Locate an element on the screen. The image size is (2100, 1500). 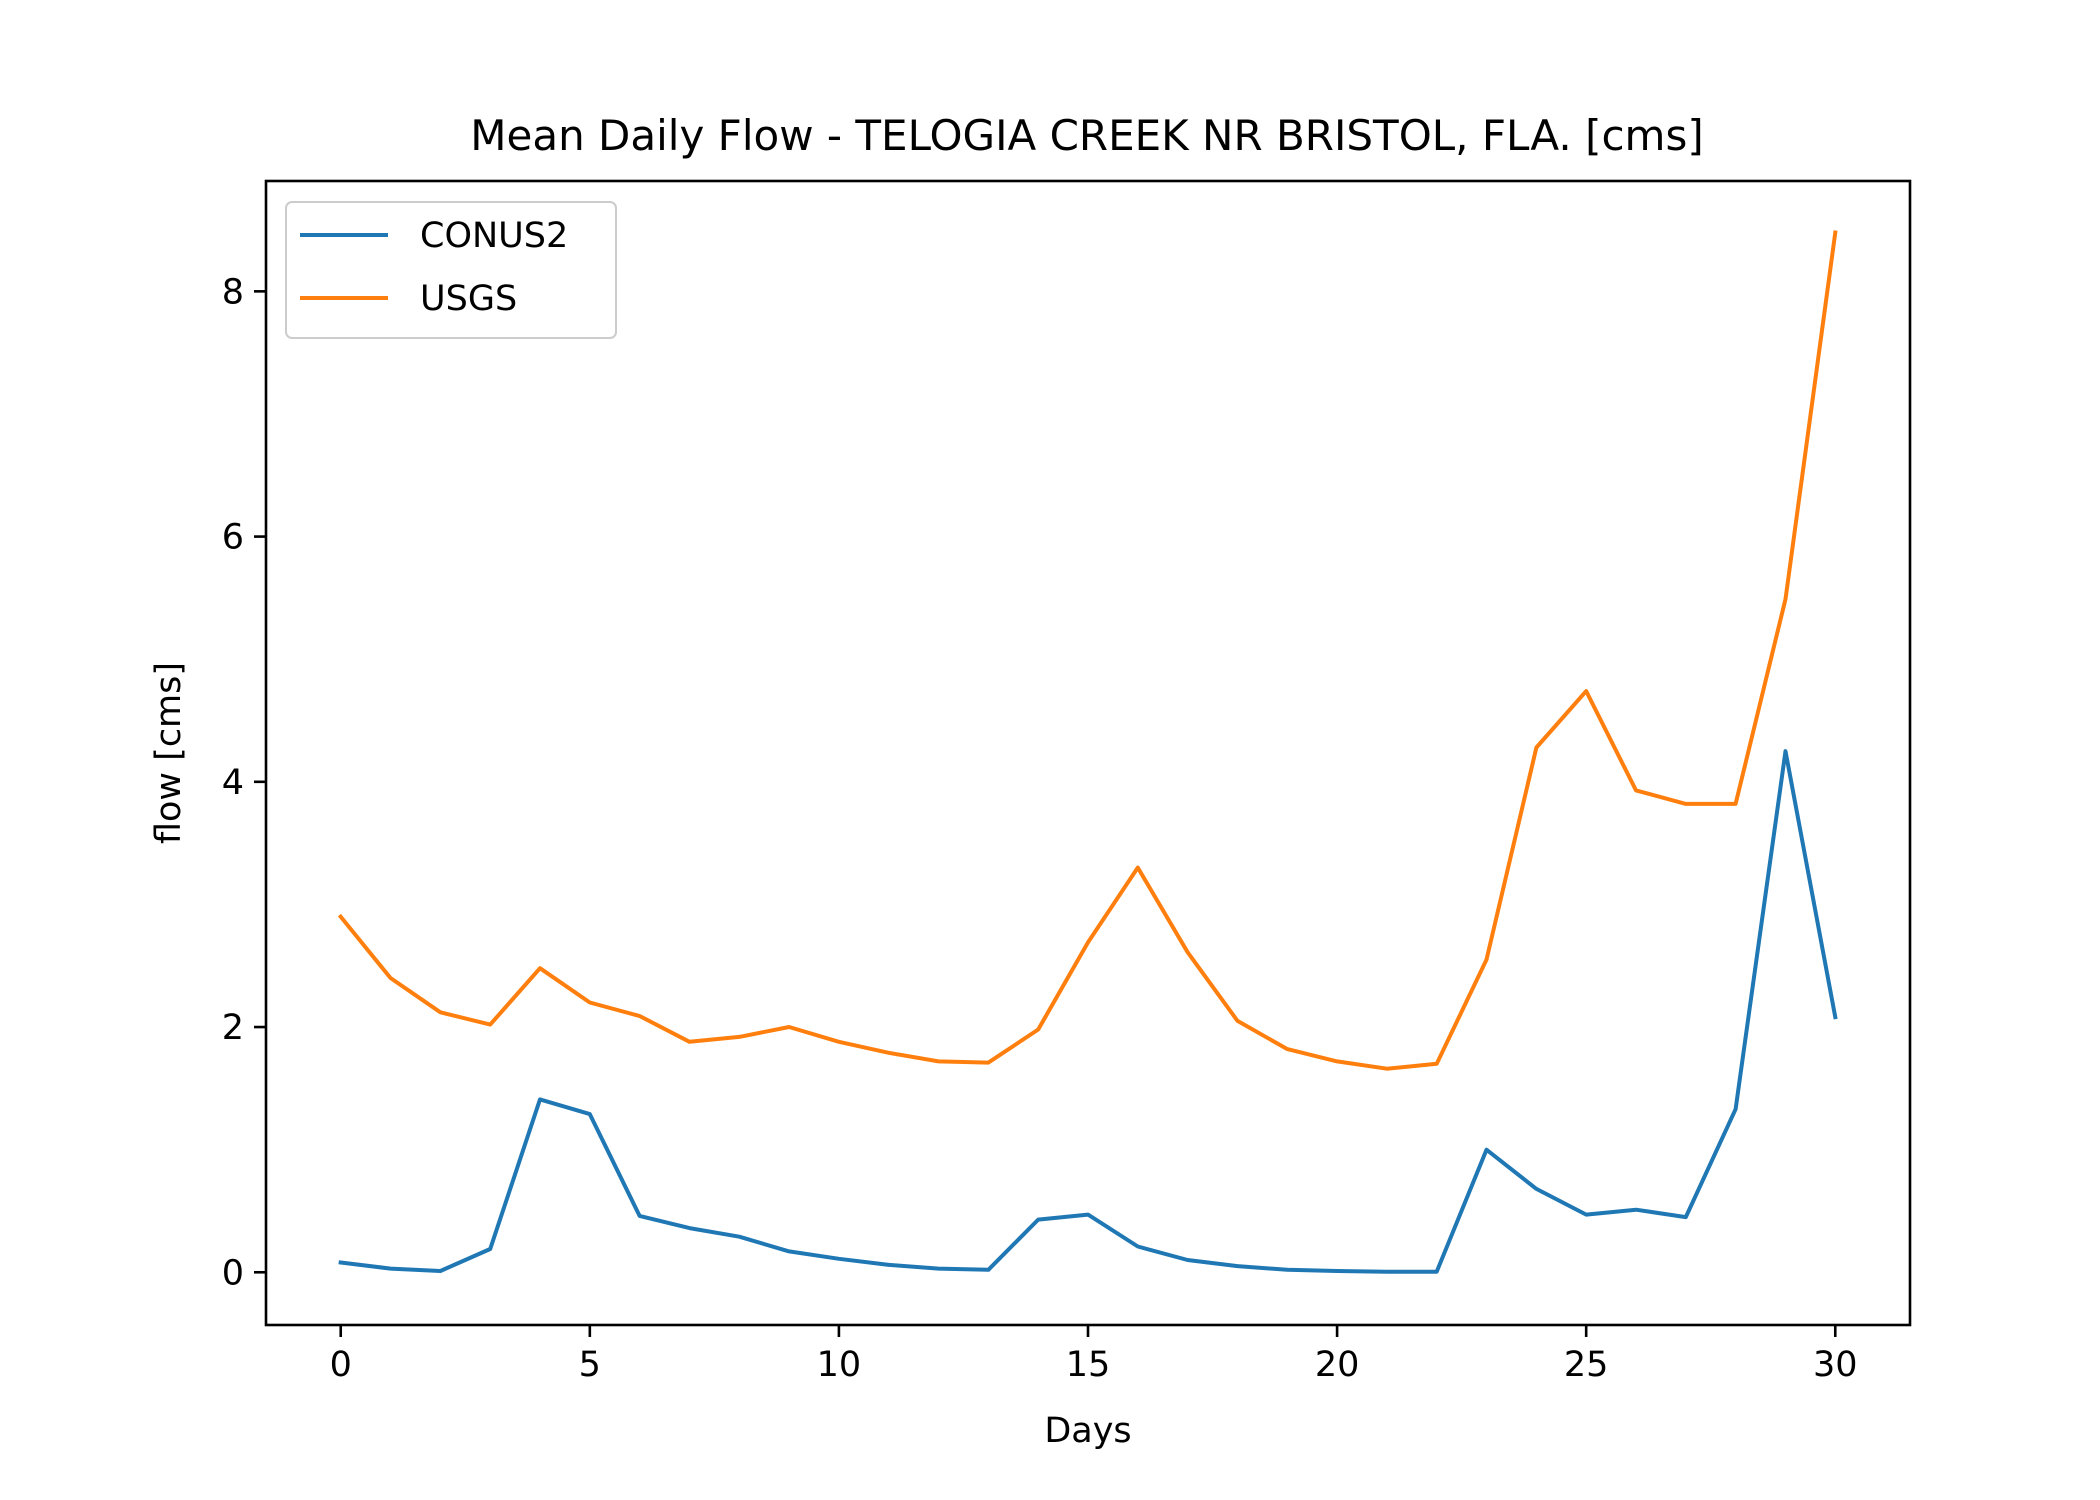
legend: CONUS2 USGS is located at coordinates (451, 270).